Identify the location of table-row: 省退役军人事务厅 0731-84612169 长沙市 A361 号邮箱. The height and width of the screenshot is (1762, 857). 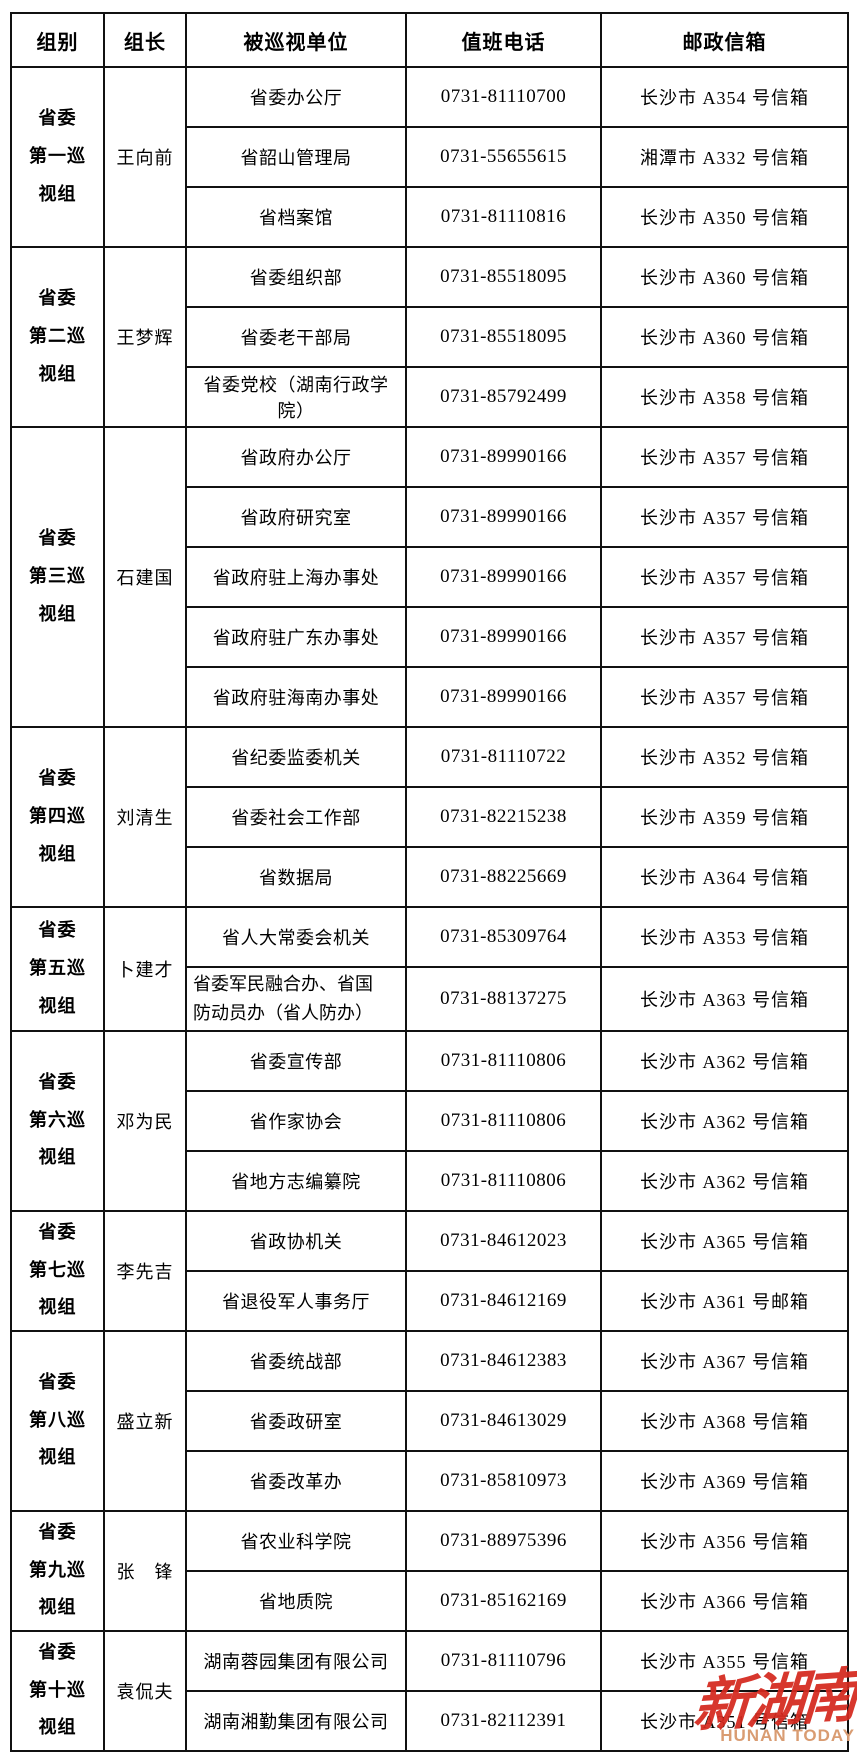
(430, 1300).